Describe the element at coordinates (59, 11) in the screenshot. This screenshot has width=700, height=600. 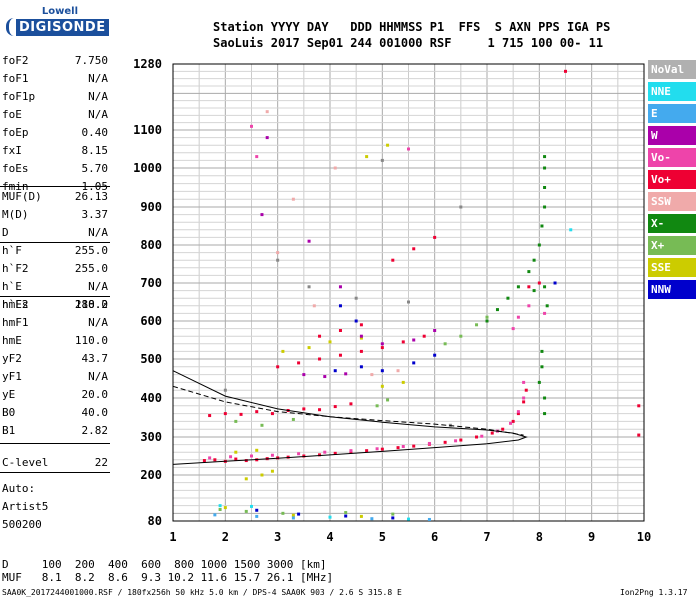
I see `logo-lowell-text: Lowell` at that location.